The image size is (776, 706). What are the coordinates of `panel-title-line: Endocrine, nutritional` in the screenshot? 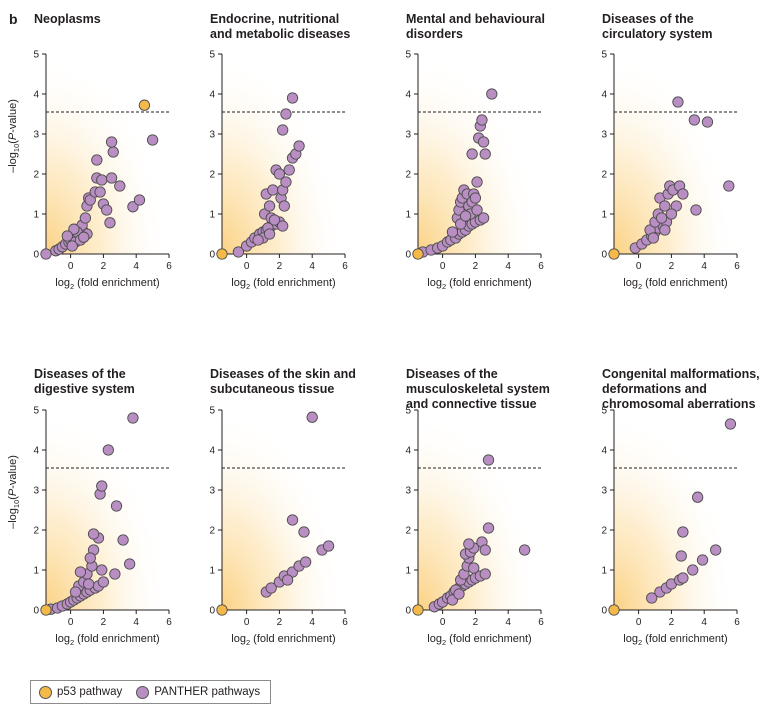 It's located at (274, 19).